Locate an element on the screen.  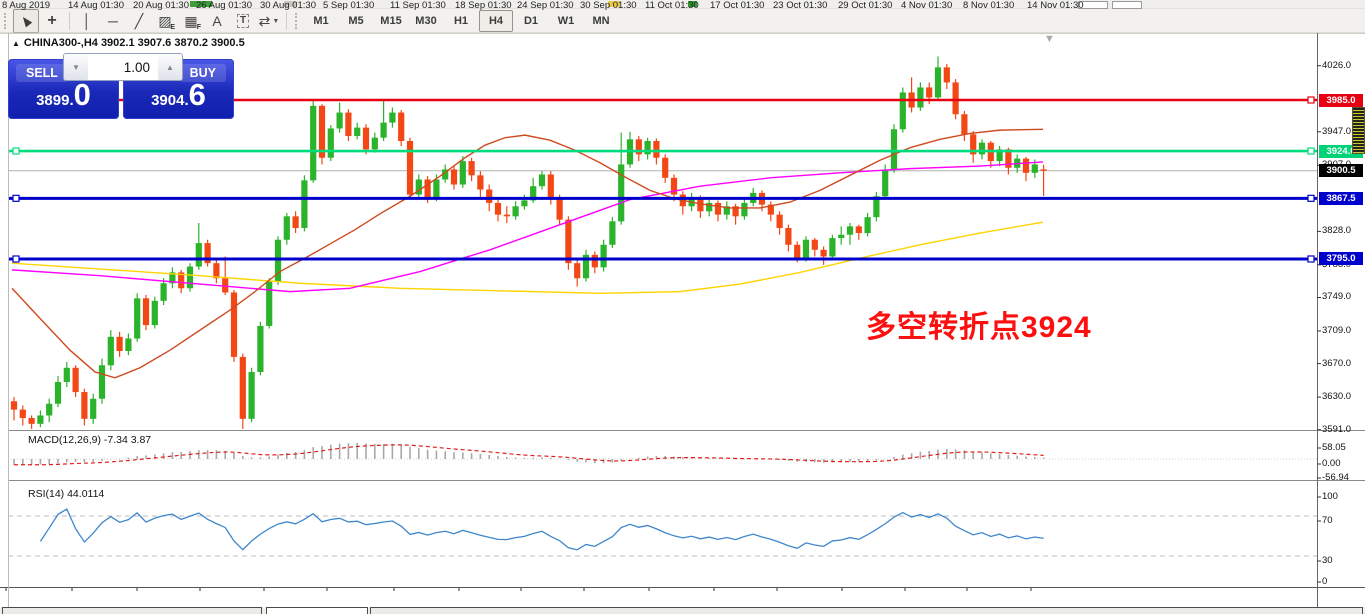
trendline-icon: ╱ is located at coordinates (139, 20).